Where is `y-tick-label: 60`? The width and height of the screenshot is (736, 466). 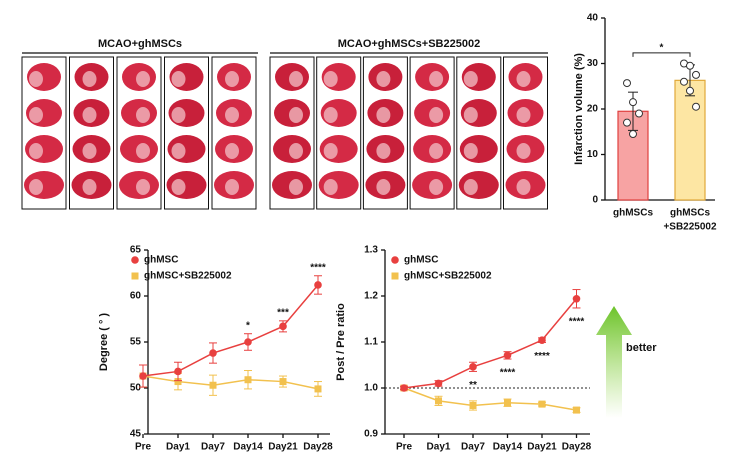
y-tick-label: 60 is located at coordinates (136, 296).